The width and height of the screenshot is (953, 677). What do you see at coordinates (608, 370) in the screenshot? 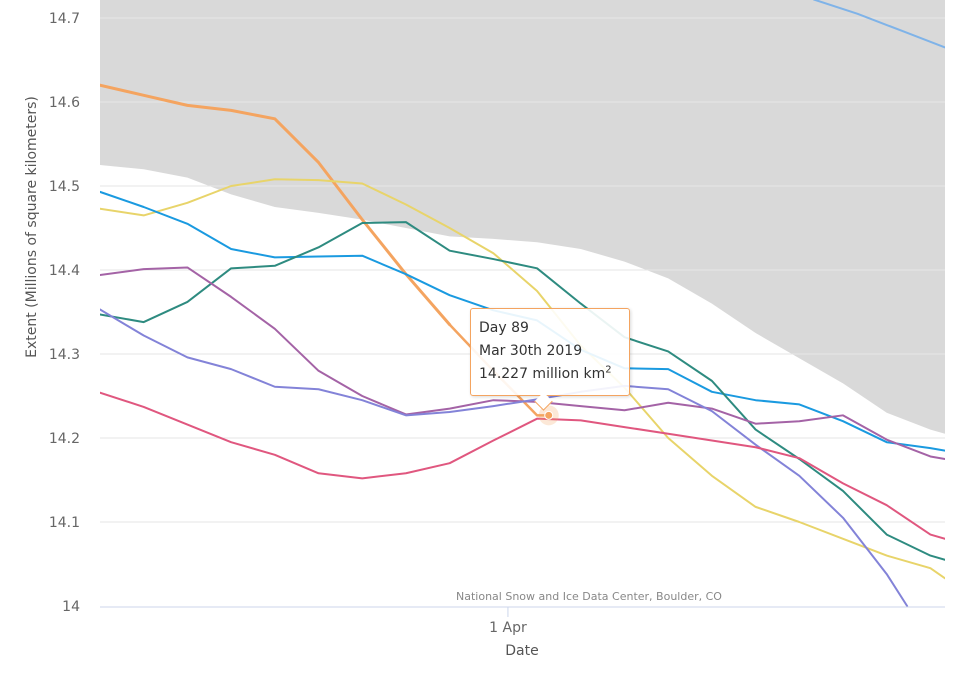
I see `tooltip-unit-sup: 2` at bounding box center [608, 370].